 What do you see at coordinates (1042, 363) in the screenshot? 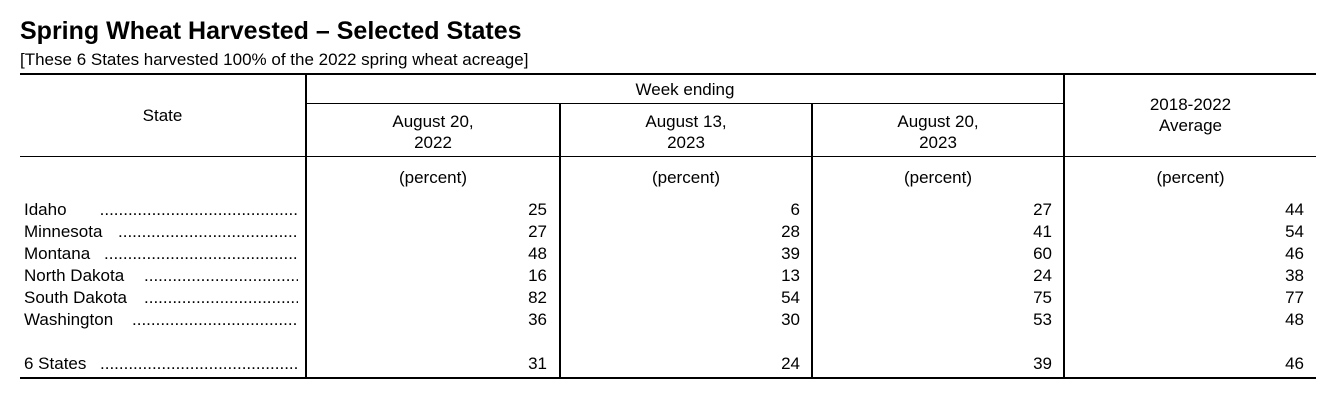
I see `total-cell: 39` at bounding box center [1042, 363].